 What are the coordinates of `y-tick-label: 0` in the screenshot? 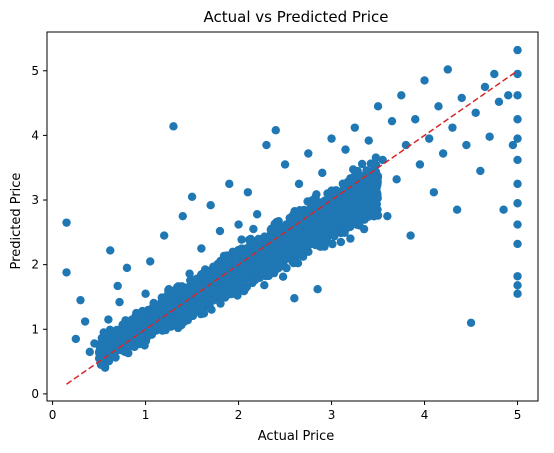 It's located at (35, 394).